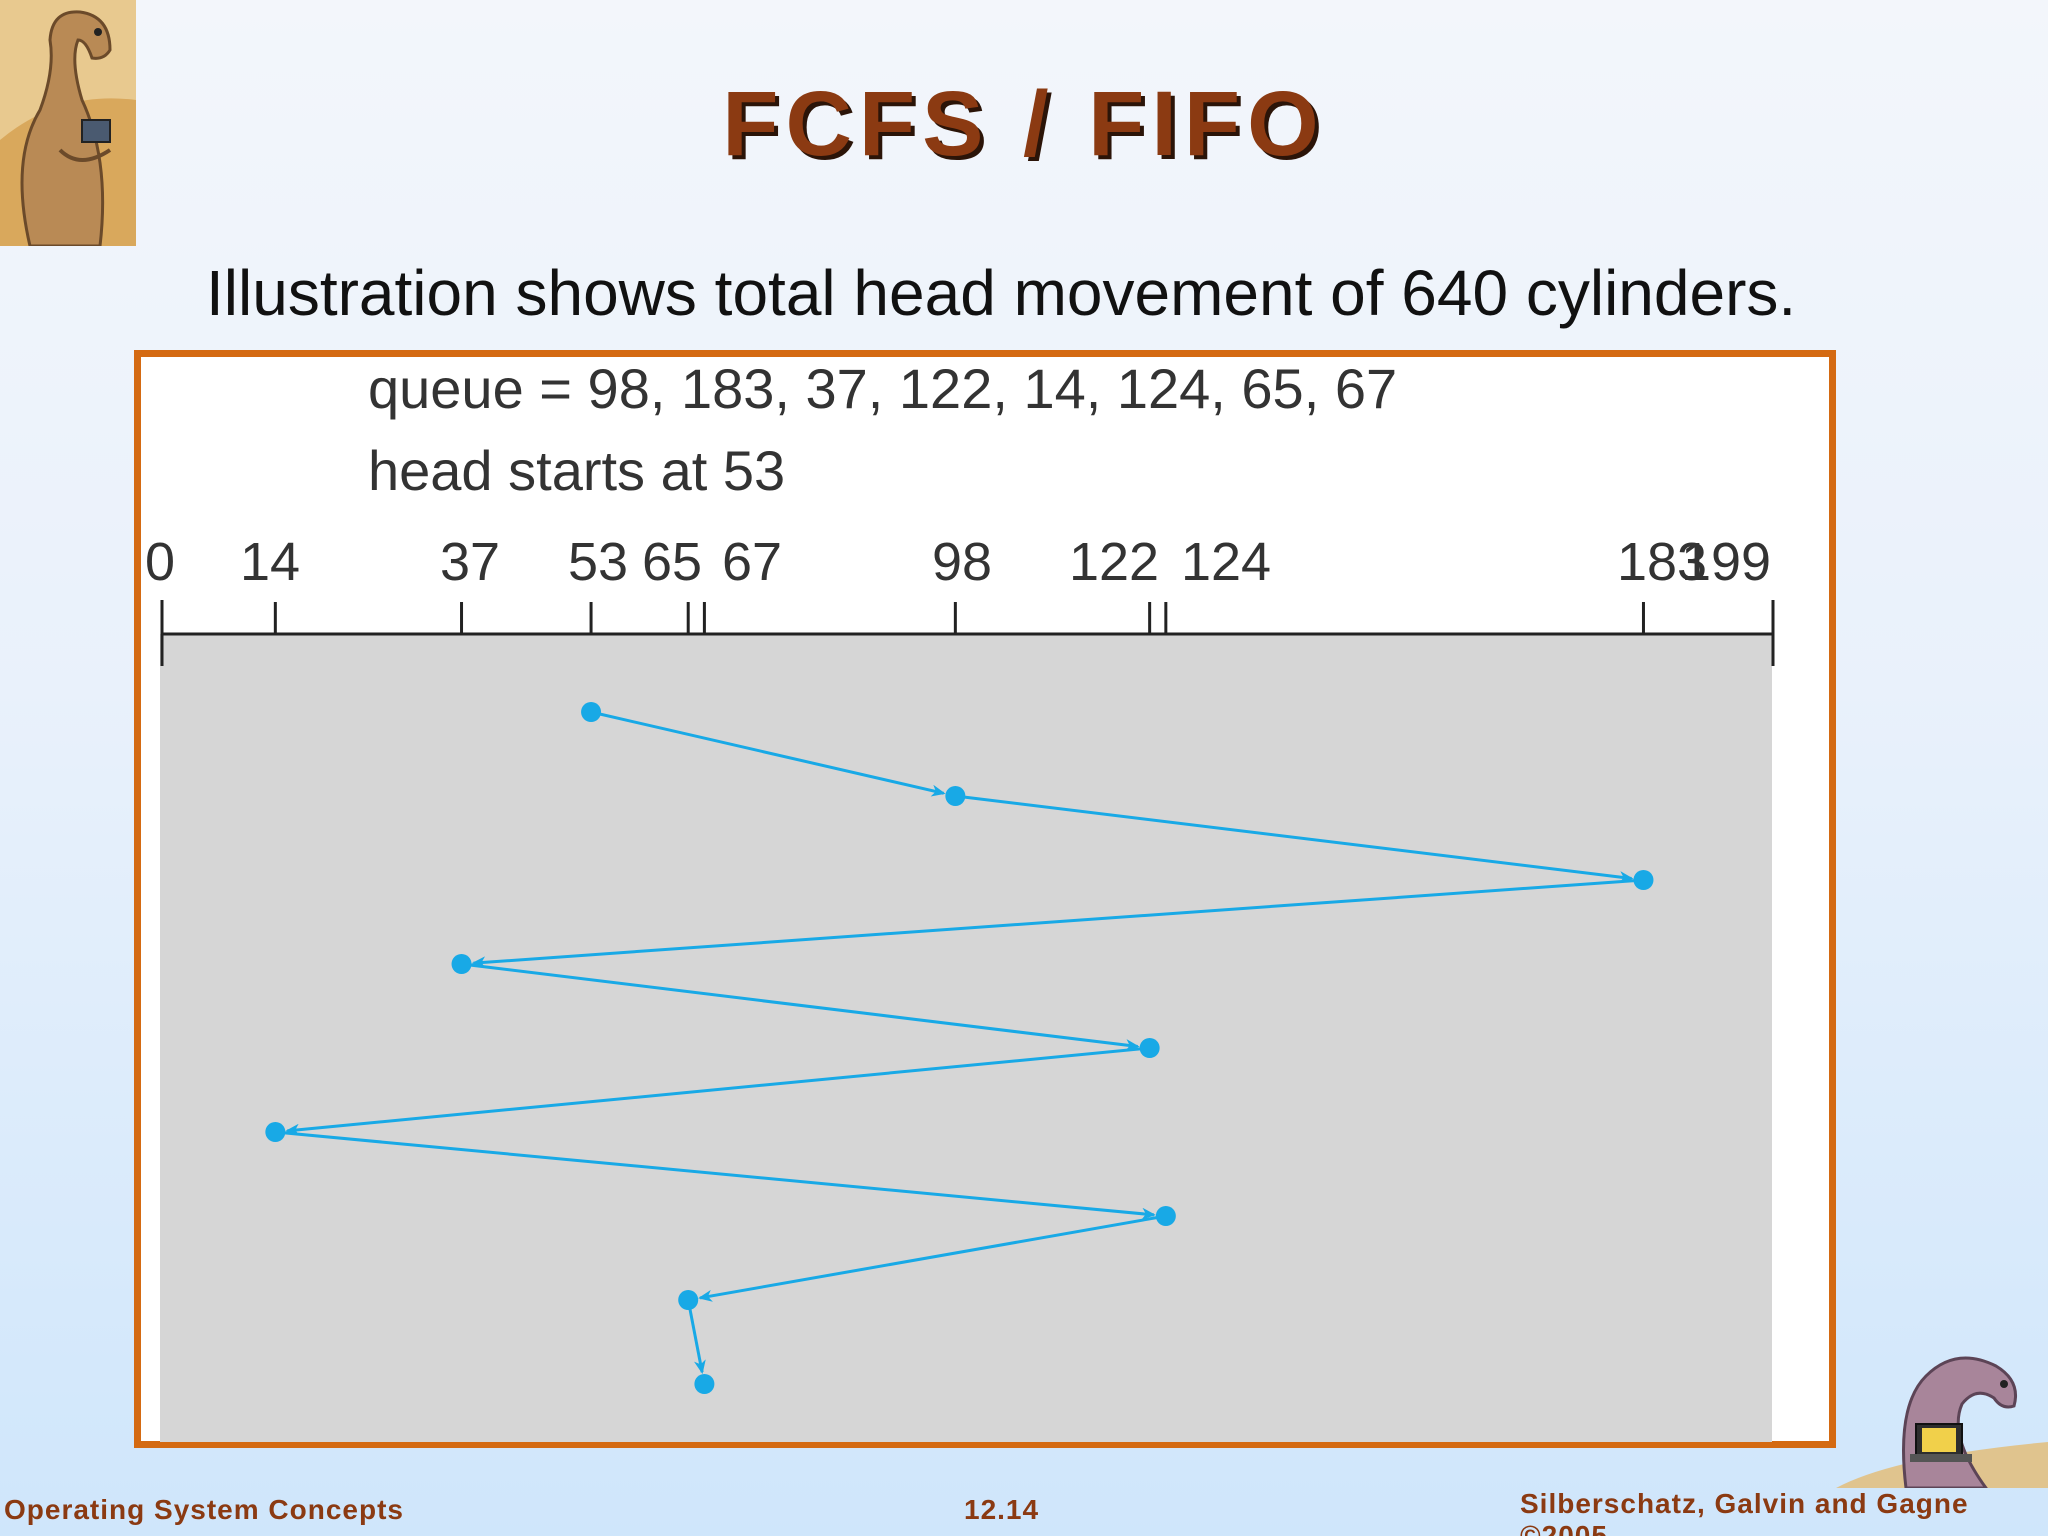 Image resolution: width=2048 pixels, height=1536 pixels. I want to click on axis-tick-label: 67, so click(752, 562).